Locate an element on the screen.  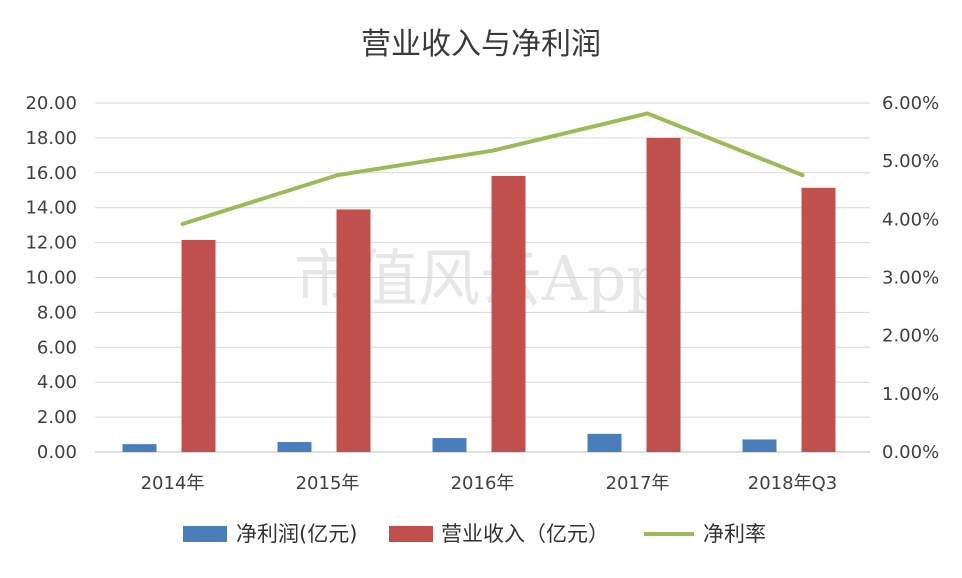
y-left-tick-label: 2.00 is located at coordinates (57, 417).